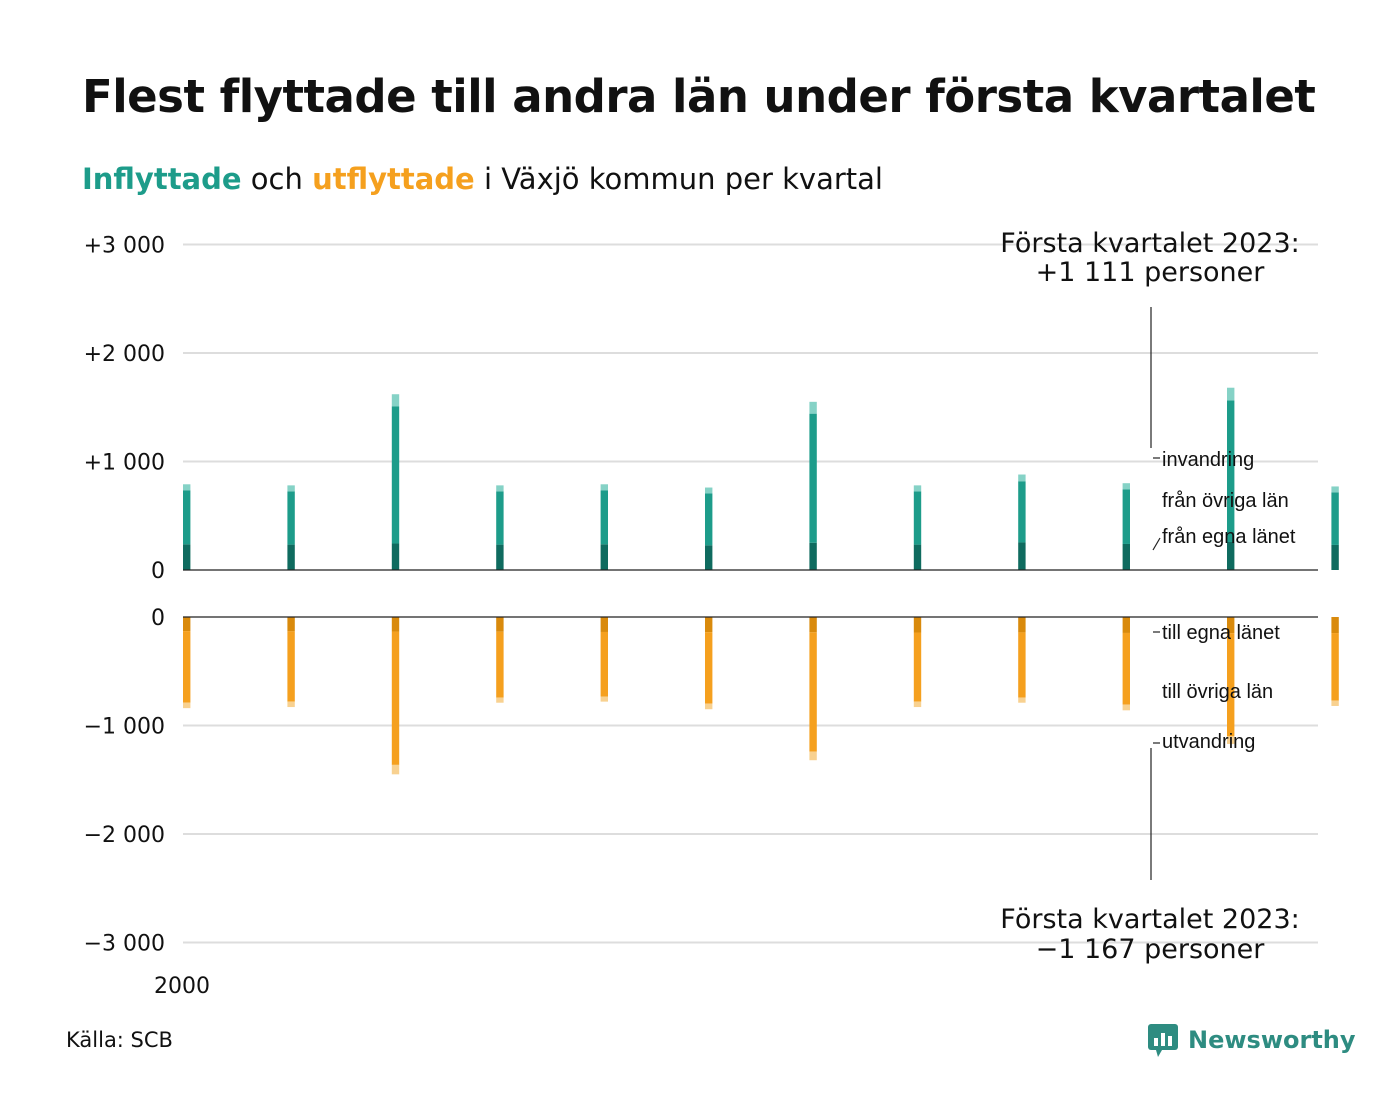 The width and height of the screenshot is (1400, 1120). Describe the element at coordinates (124, 727) in the screenshot. I see `y-tick-label-out: −1 000` at that location.